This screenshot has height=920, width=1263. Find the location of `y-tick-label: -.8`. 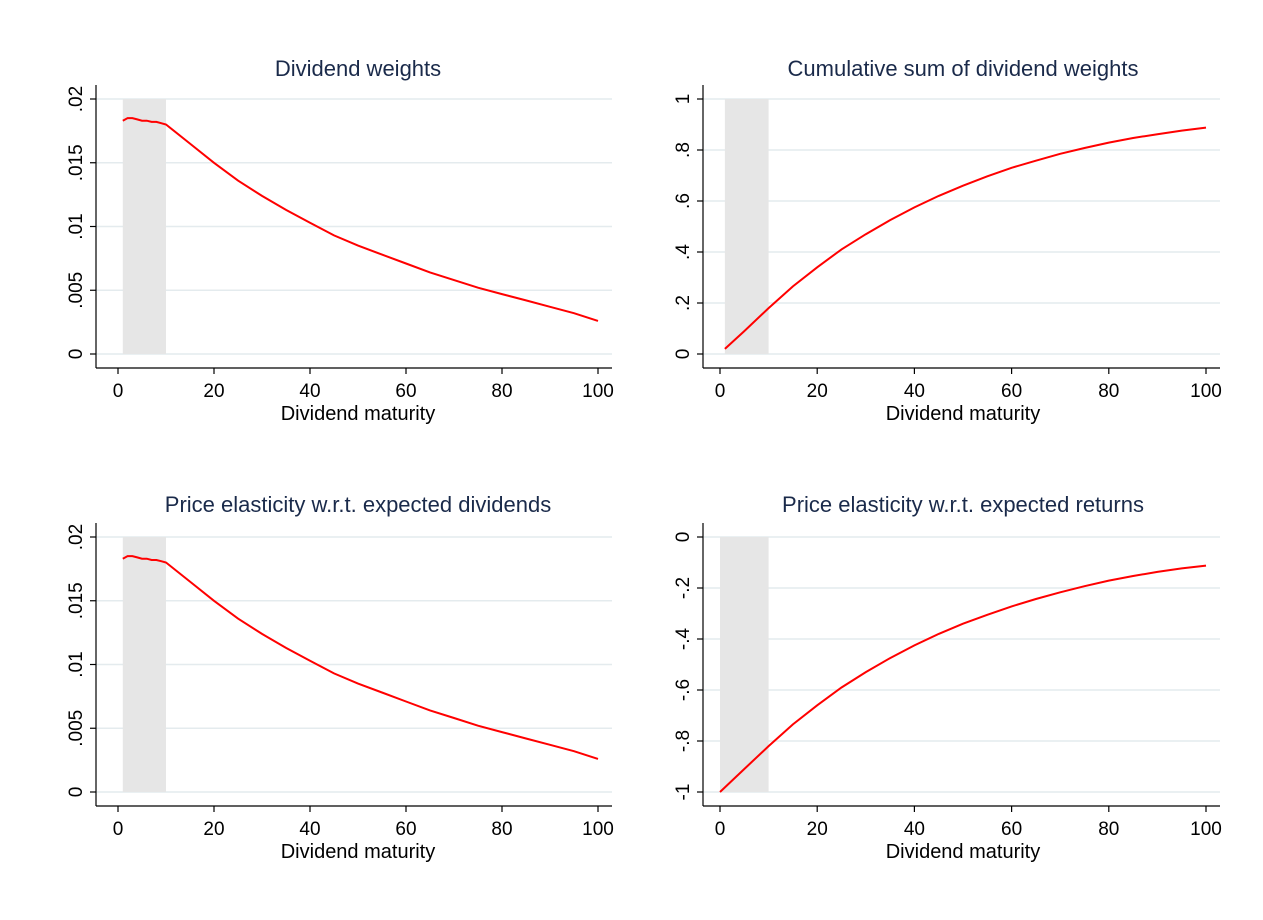

y-tick-label: -.8 is located at coordinates (683, 741).